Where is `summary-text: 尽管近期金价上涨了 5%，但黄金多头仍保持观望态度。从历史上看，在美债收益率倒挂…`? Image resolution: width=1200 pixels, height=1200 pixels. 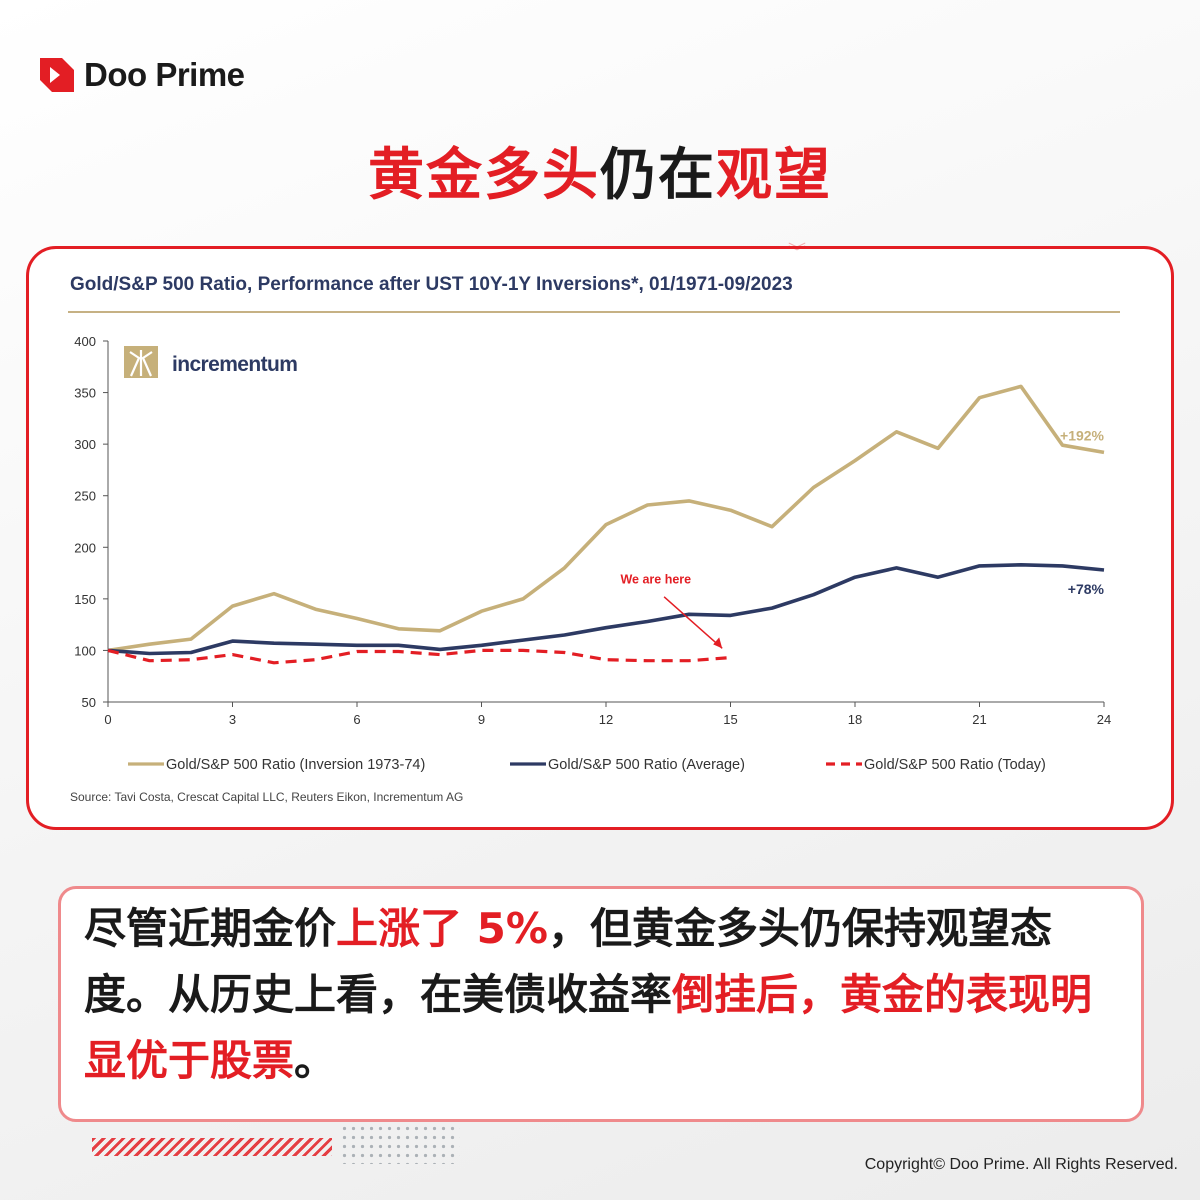 summary-text: 尽管近期金价上涨了 5%，但黄金多头仍保持观望态度。从历史上看，在美债收益率倒挂… is located at coordinates (604, 995).